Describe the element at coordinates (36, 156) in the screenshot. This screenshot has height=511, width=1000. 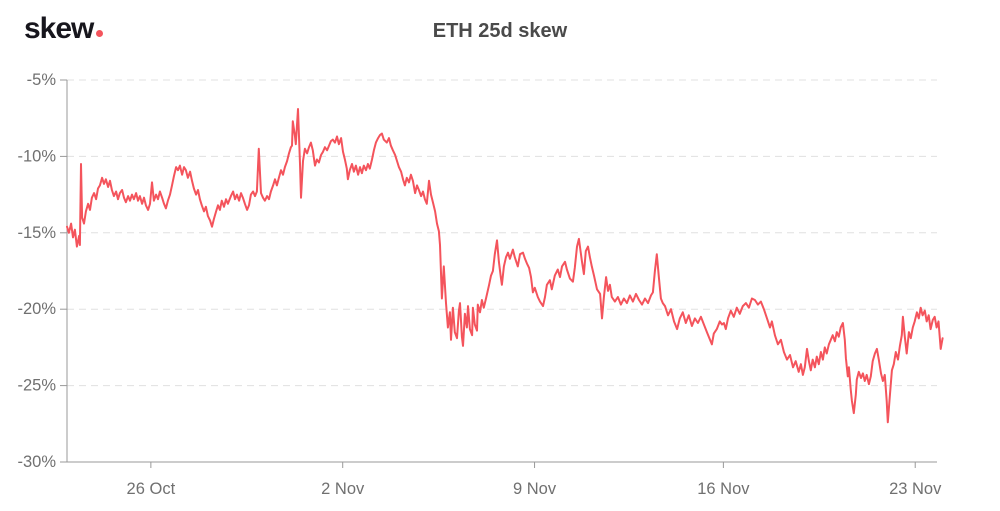
I see `y-tick-label: -10%` at that location.